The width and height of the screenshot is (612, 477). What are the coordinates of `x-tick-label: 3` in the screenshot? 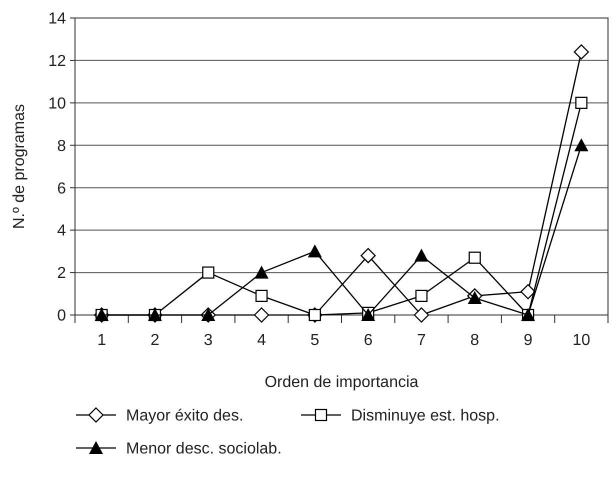 It's located at (208, 340).